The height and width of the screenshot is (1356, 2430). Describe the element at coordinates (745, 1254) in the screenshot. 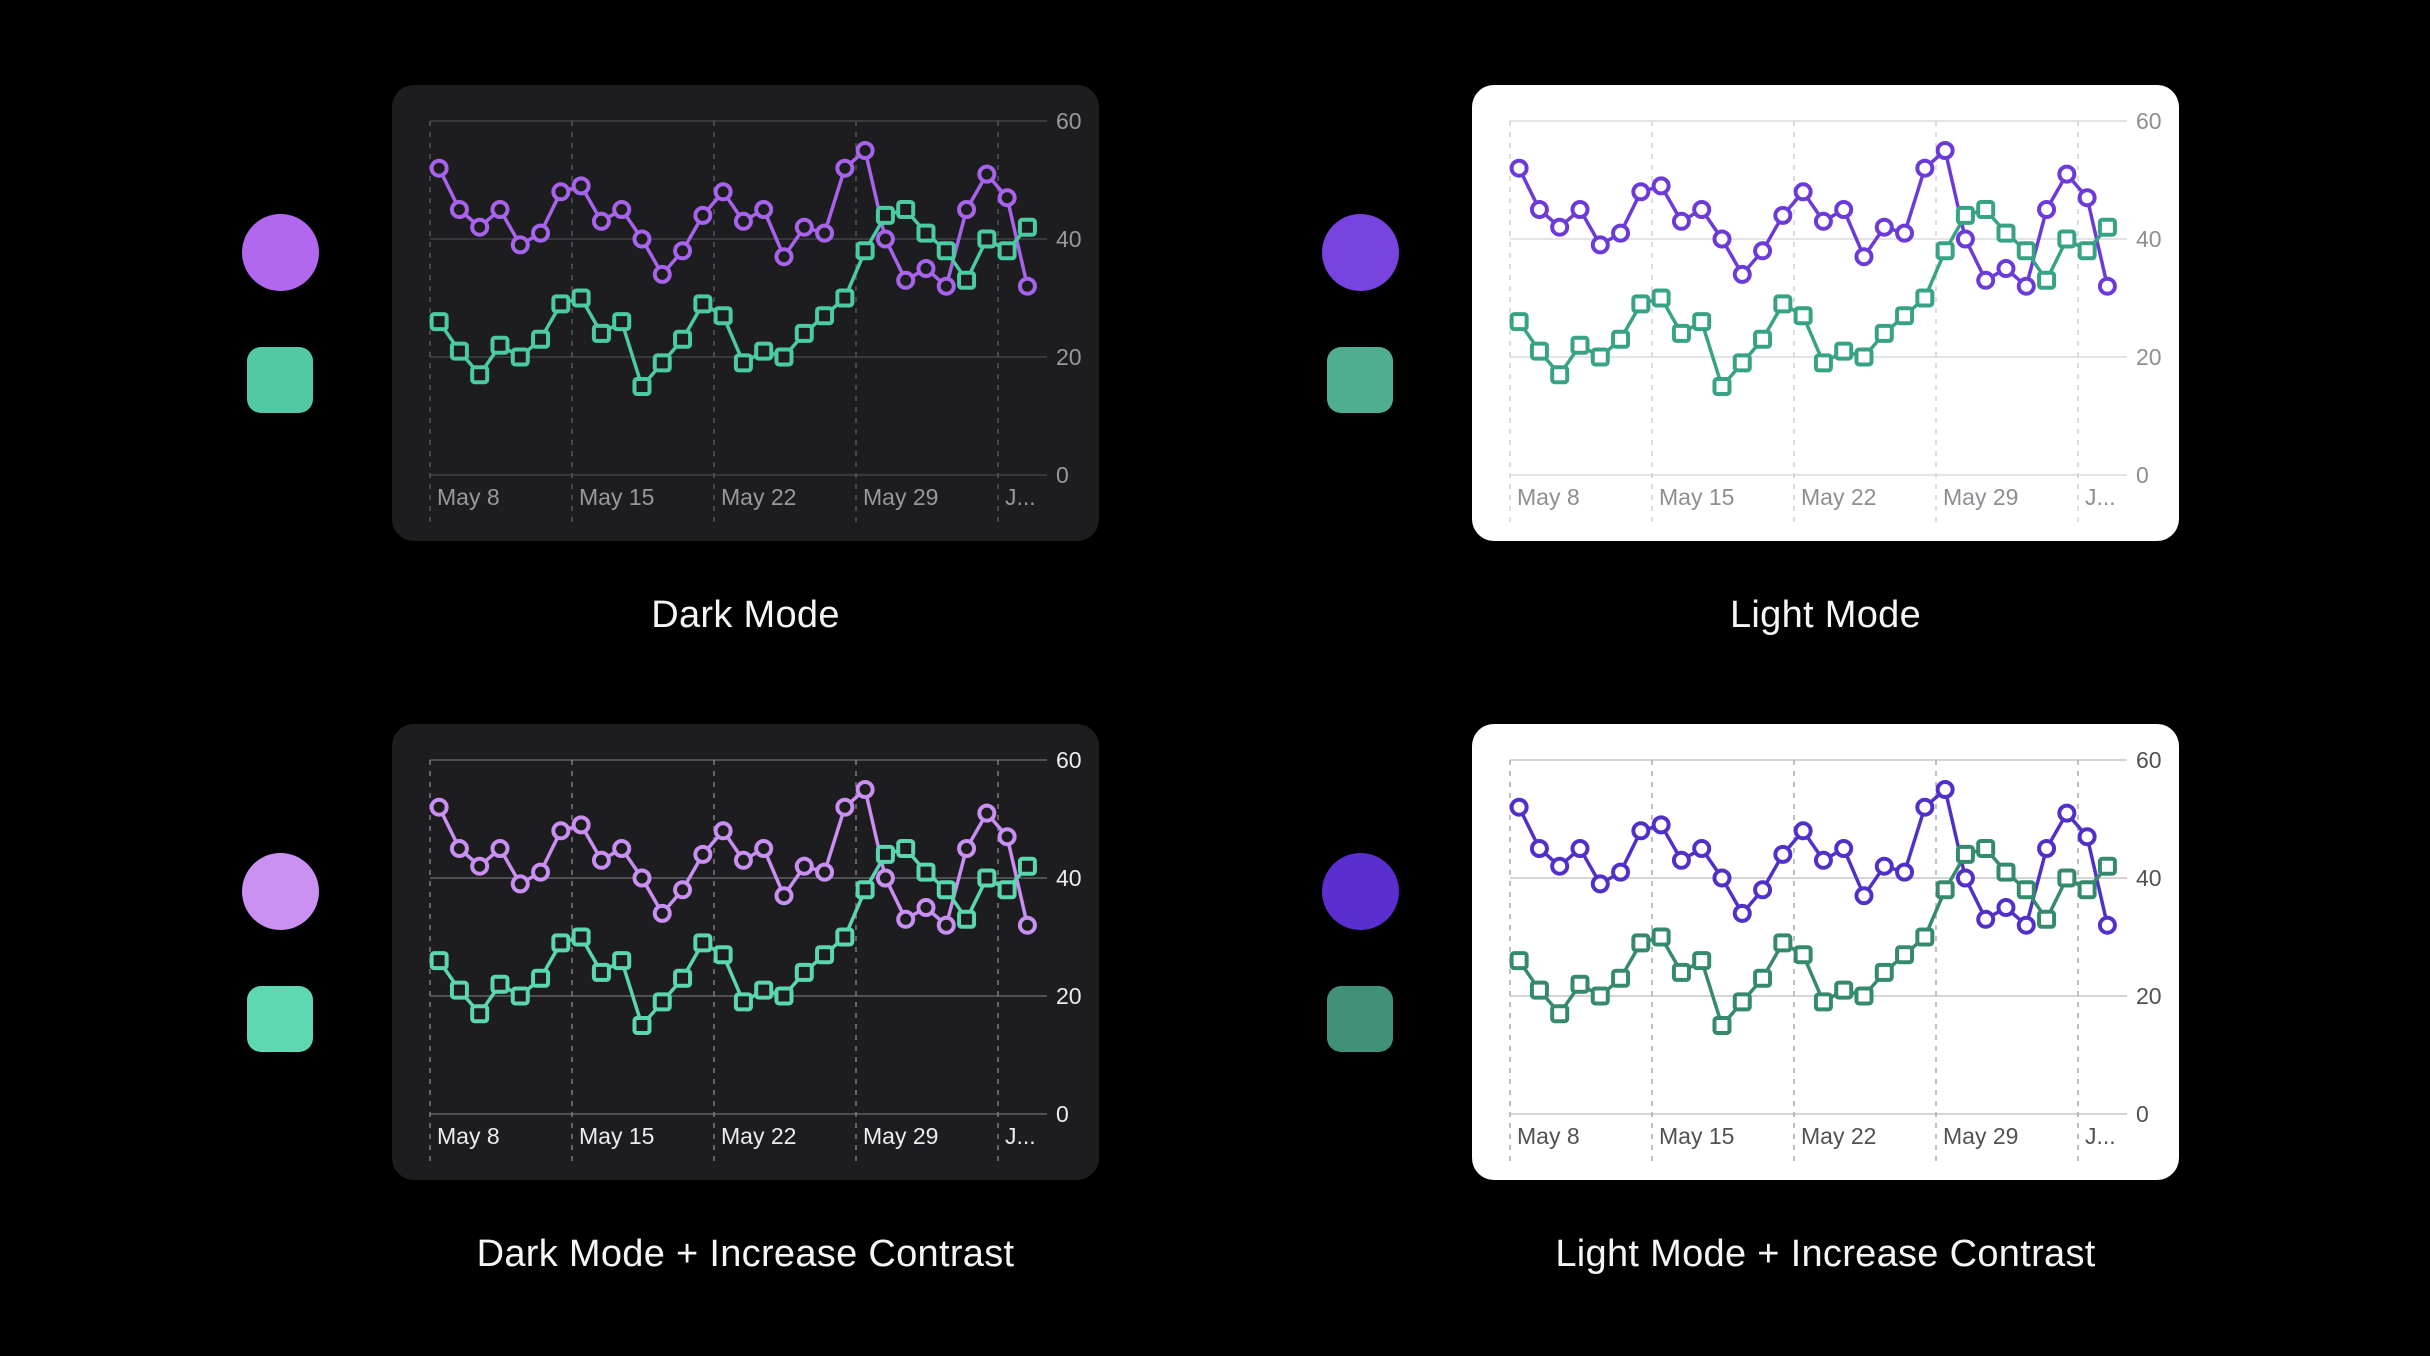

I see `panel-caption: Dark Mode + Increase Contrast` at that location.